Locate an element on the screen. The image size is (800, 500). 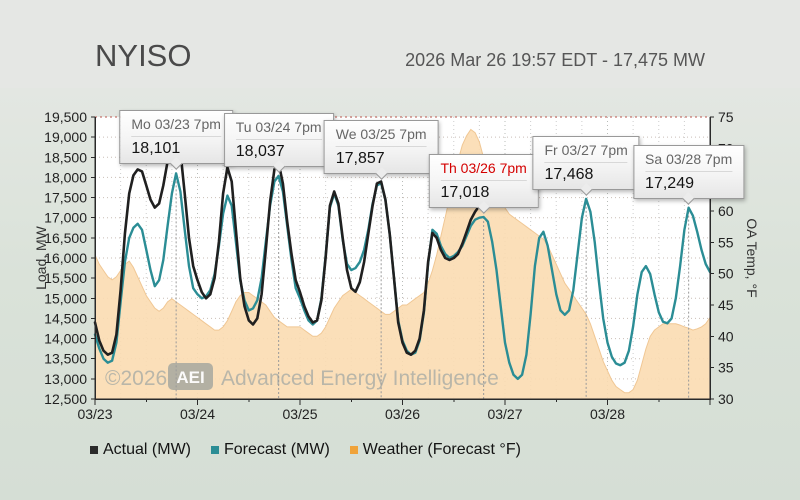
svg-text: 14,500 is located at coordinates (65, 318).